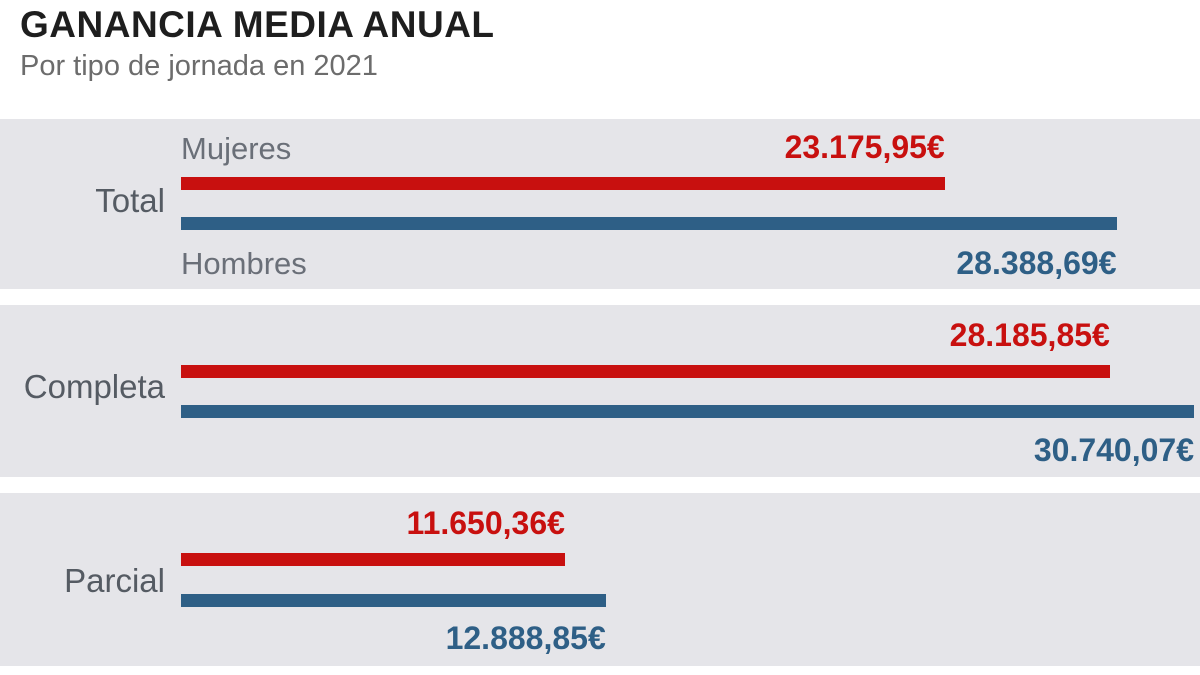  What do you see at coordinates (244, 263) in the screenshot?
I see `legend-men: Hombres` at bounding box center [244, 263].